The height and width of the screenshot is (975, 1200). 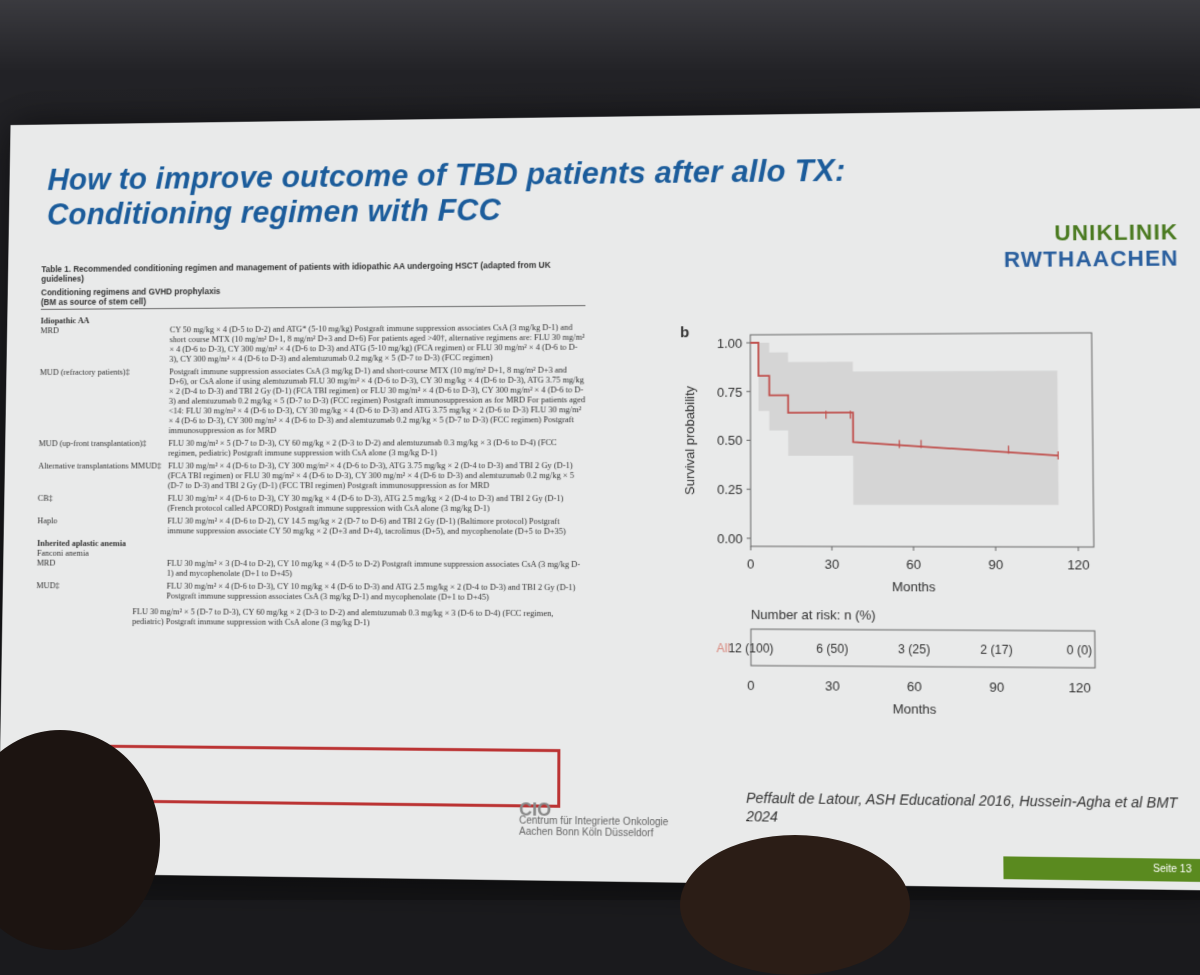 I want to click on cio-line-2: Aachen Bonn Köln Düsseldorf, so click(x=593, y=833).